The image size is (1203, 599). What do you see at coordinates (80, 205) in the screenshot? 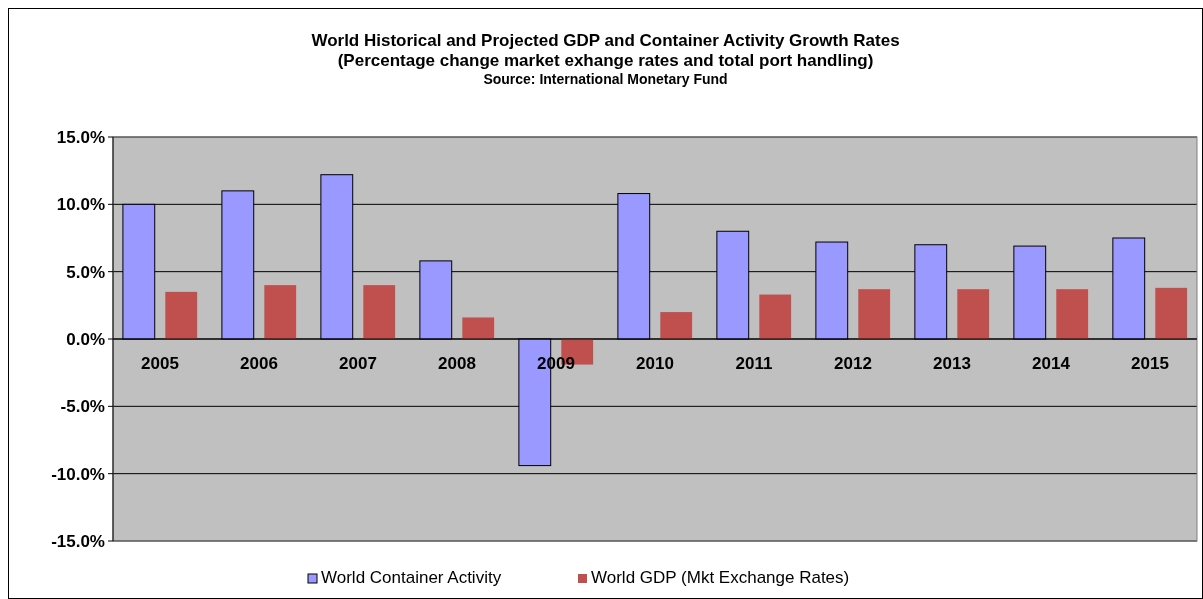
I see `y-tick-label: 10.0%` at bounding box center [80, 205].